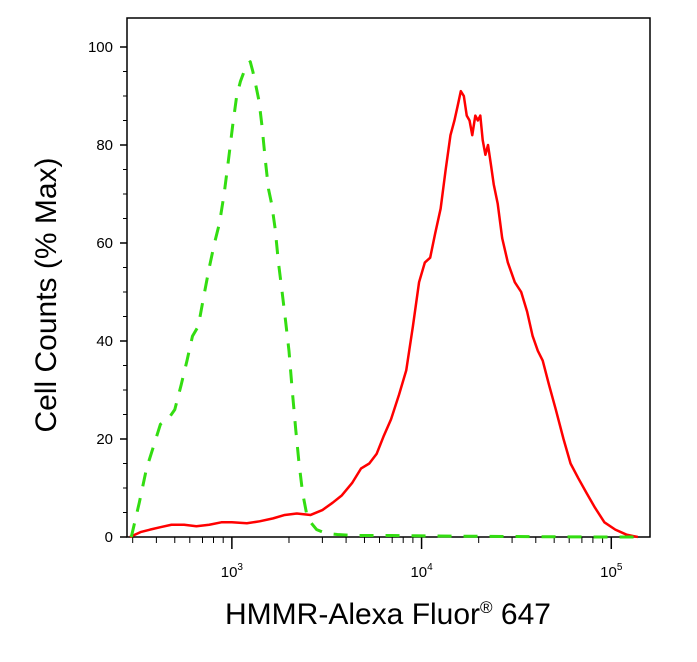  I want to click on x-axis-title: HMMR-Alexa Fluor® 647, so click(388, 614).